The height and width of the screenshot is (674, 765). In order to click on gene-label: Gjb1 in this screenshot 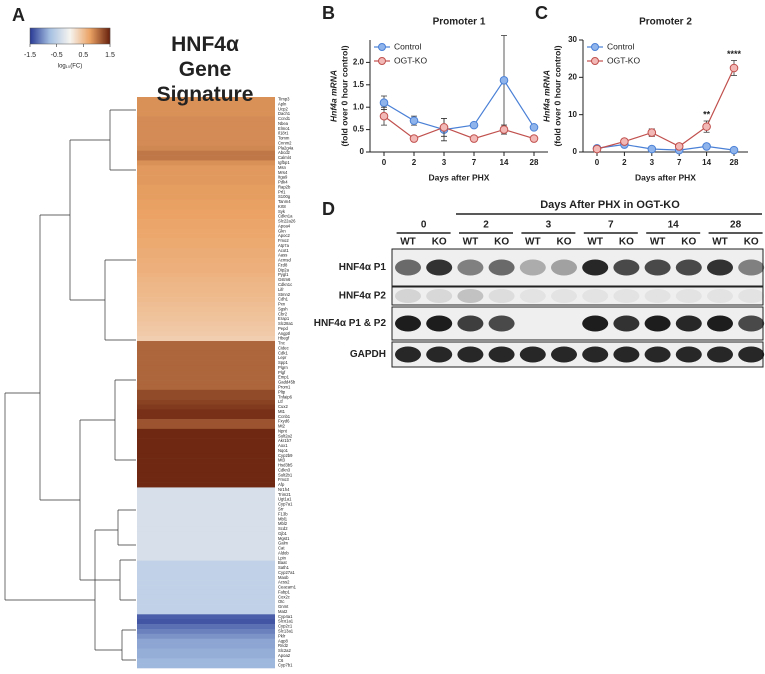, I will do `click(283, 533)`.